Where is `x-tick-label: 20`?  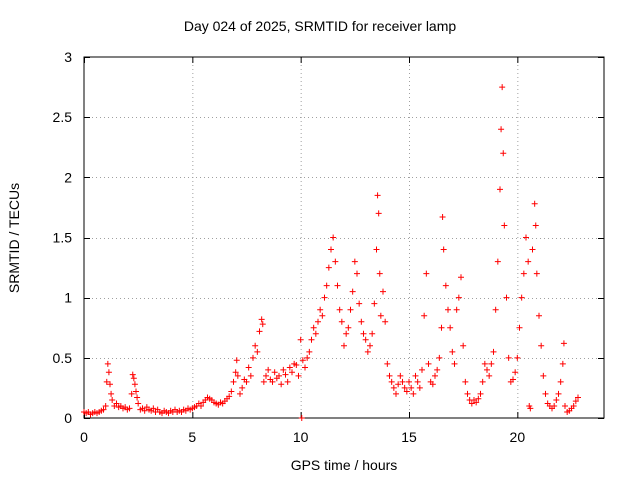 x-tick-label: 20 is located at coordinates (518, 437).